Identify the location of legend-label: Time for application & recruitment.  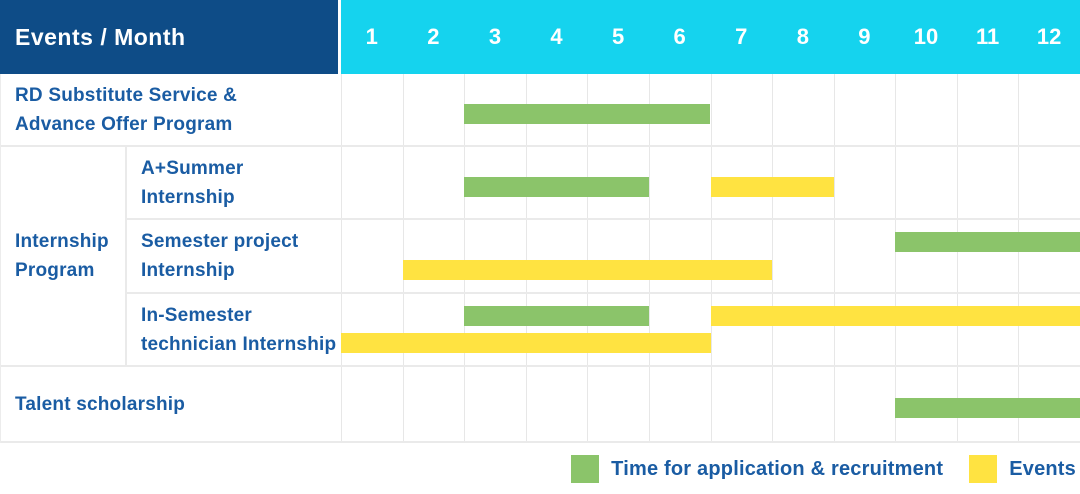
(777, 468).